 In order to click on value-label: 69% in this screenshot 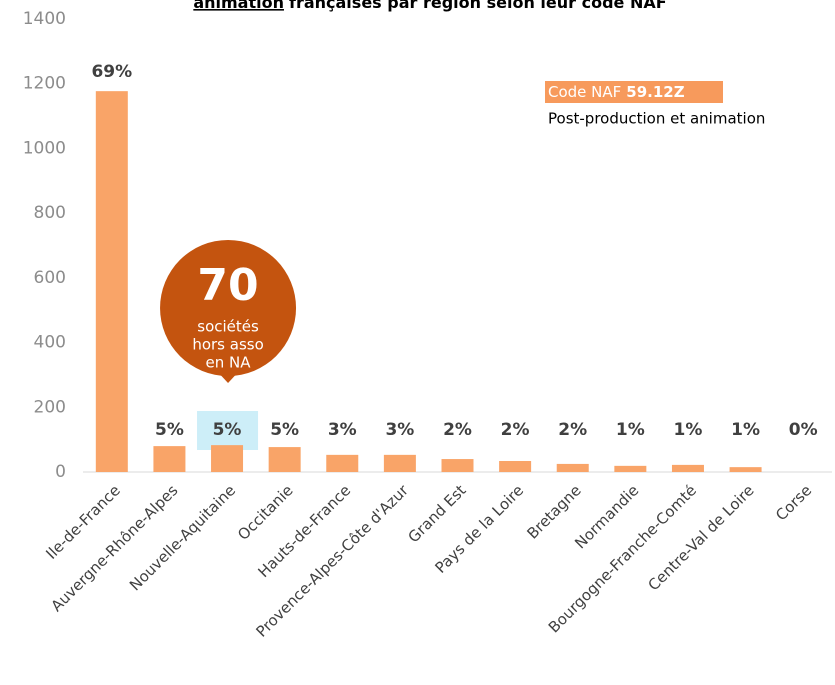, I will do `click(111, 72)`.